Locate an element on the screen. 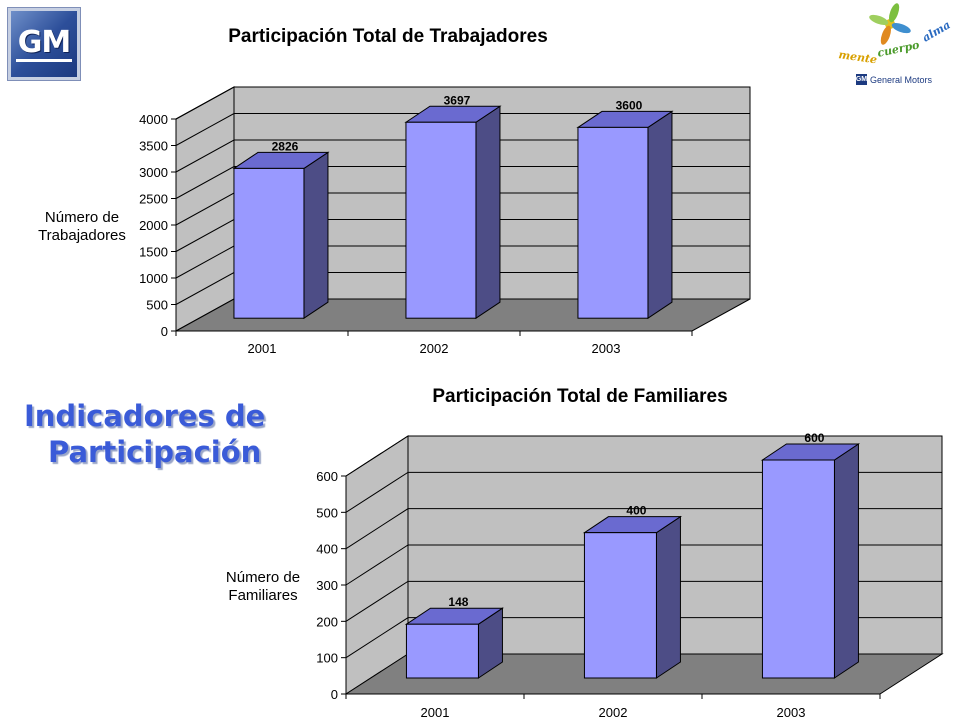 Image resolution: width=960 pixels, height=720 pixels. data-label: 600 is located at coordinates (814, 438).